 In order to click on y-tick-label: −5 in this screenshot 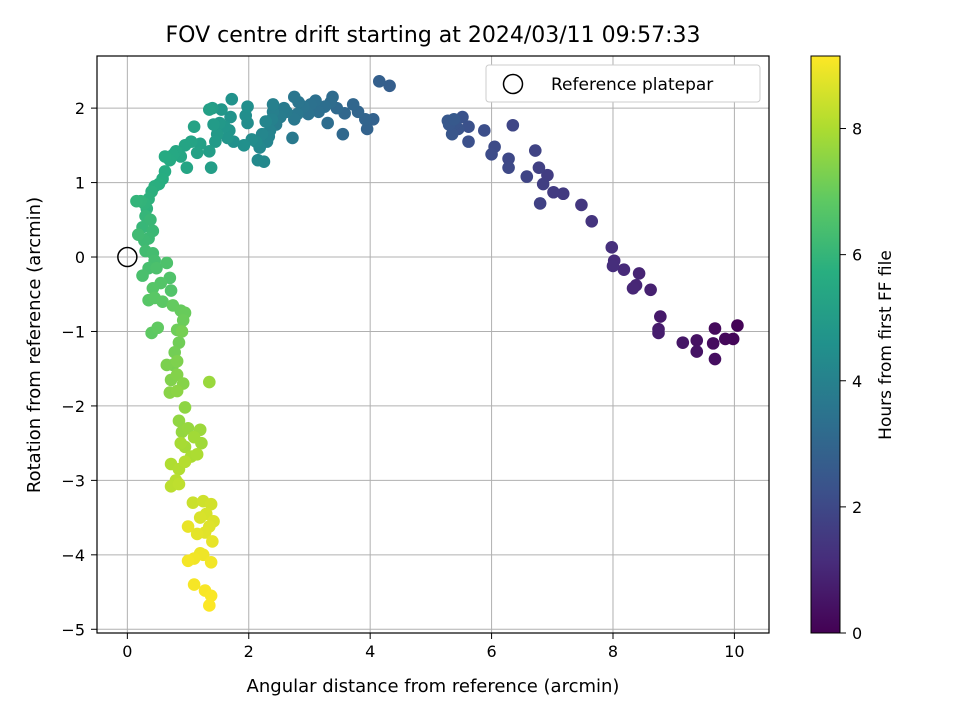, I will do `click(73, 629)`.